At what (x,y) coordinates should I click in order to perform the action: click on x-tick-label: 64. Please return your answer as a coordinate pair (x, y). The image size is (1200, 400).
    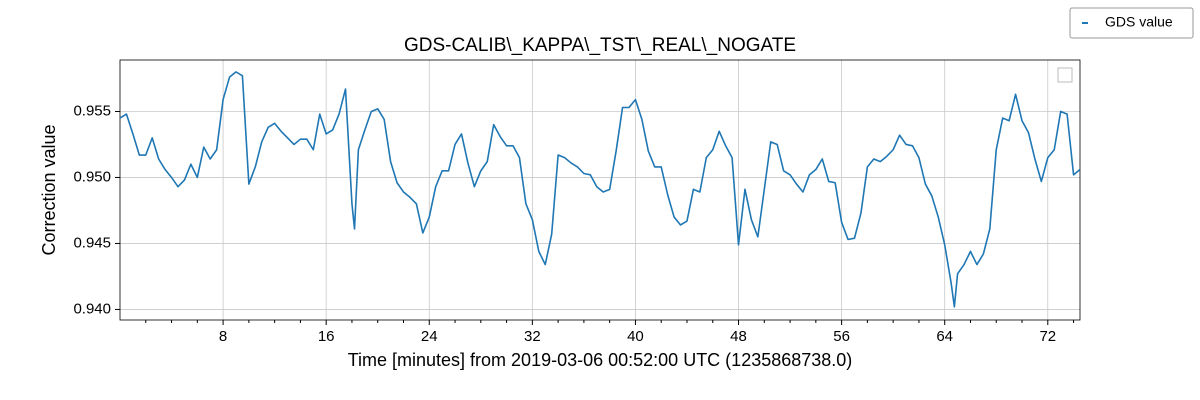
    Looking at the image, I should click on (944, 336).